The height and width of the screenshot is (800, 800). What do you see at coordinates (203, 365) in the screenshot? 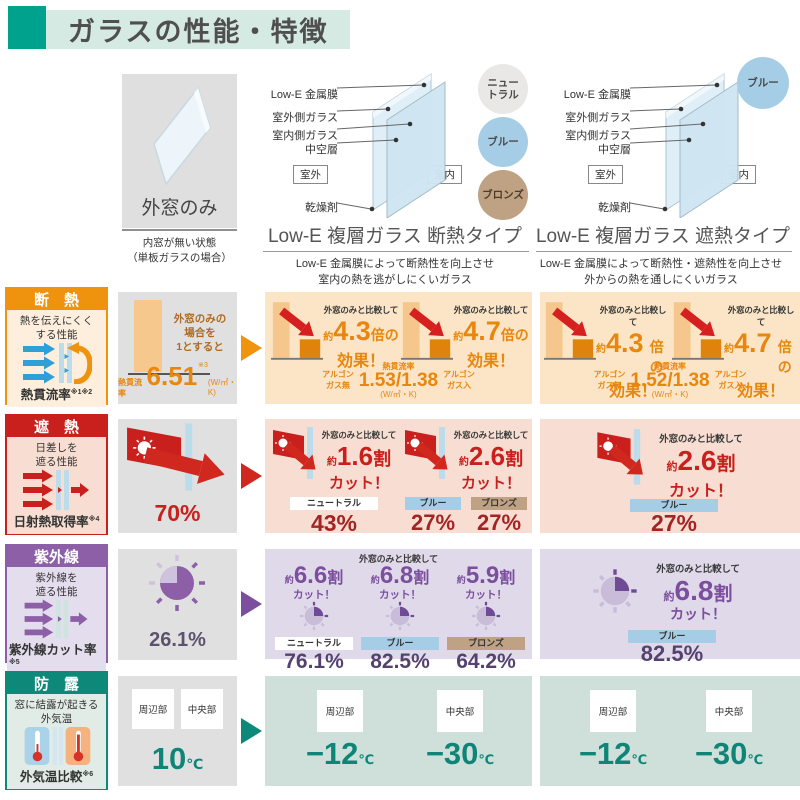
I see `u-value-footnote: ※3` at bounding box center [203, 365].